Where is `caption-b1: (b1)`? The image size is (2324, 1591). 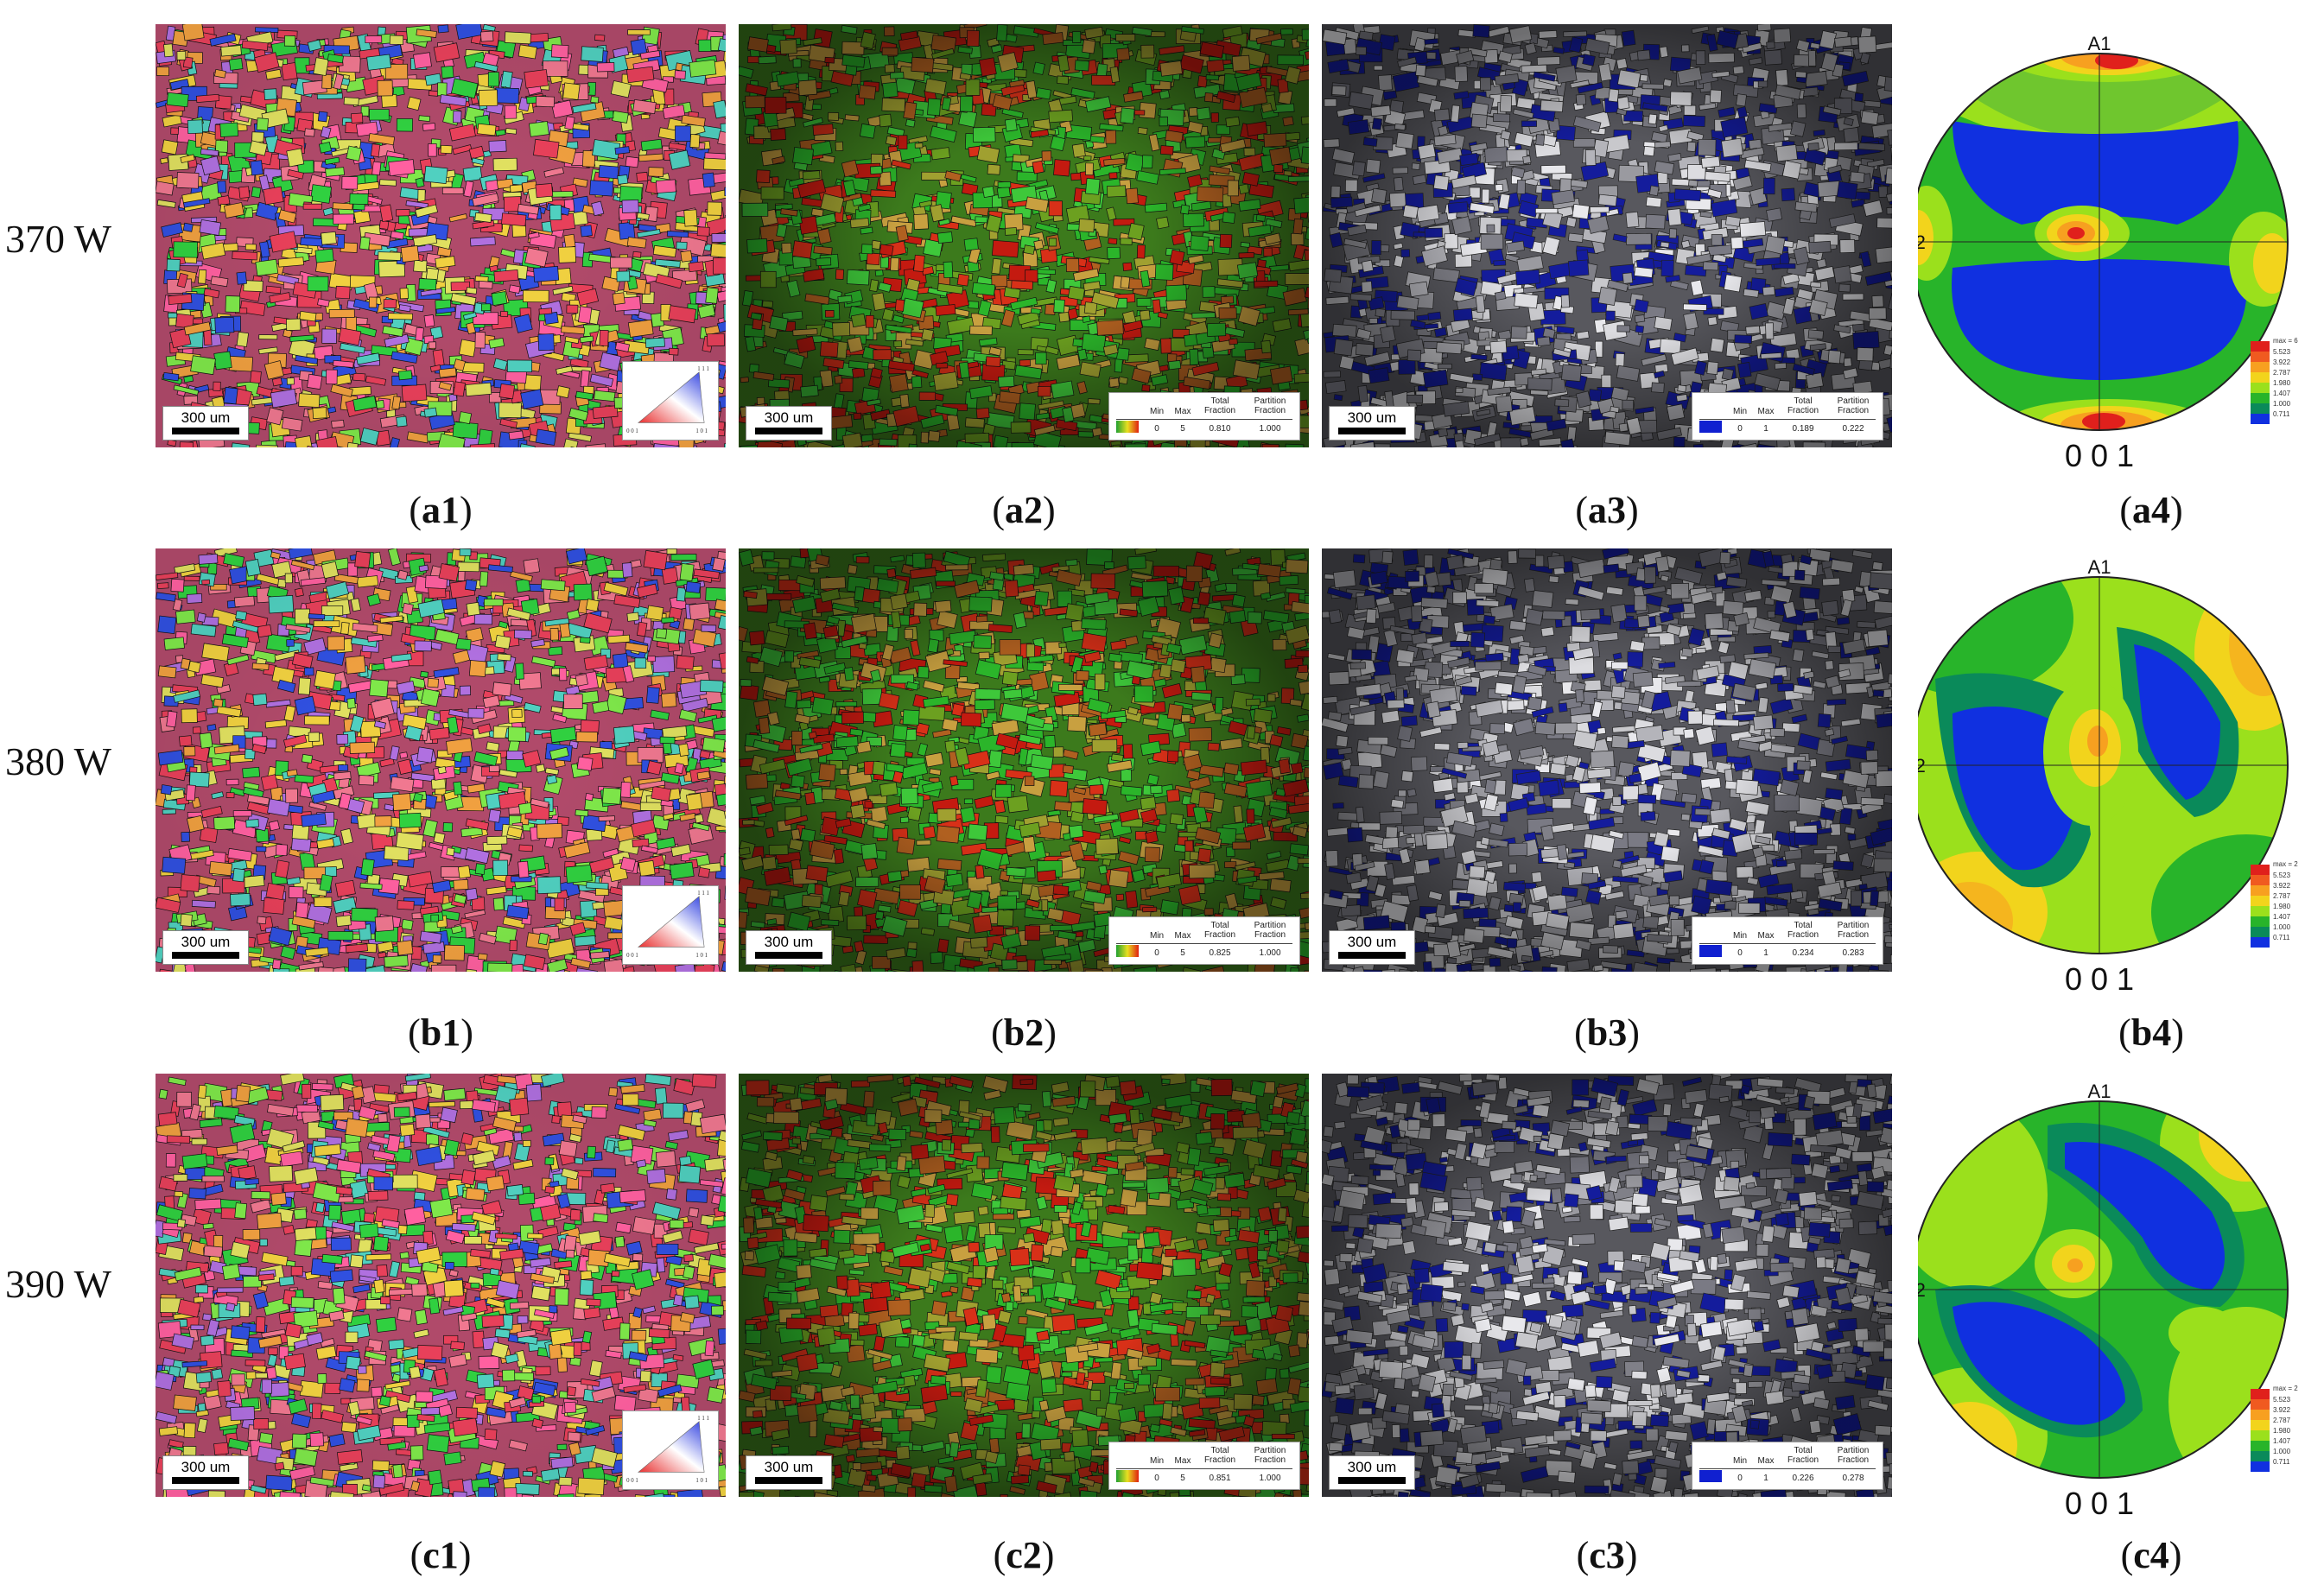
caption-b1: (b1) is located at coordinates (440, 1033).